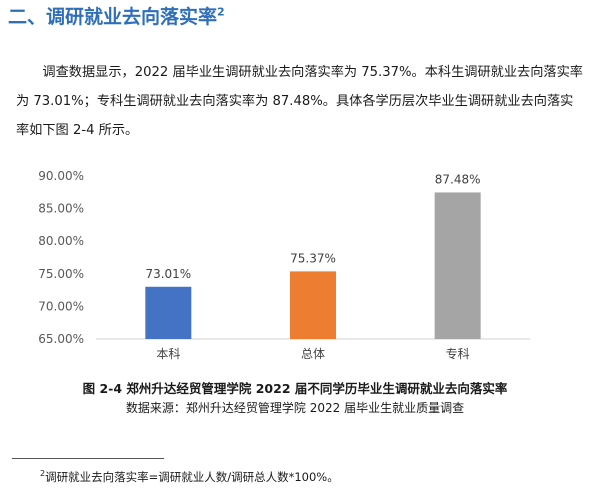 The image size is (590, 494). I want to click on y-tick-label: 90.00%, so click(61, 176).